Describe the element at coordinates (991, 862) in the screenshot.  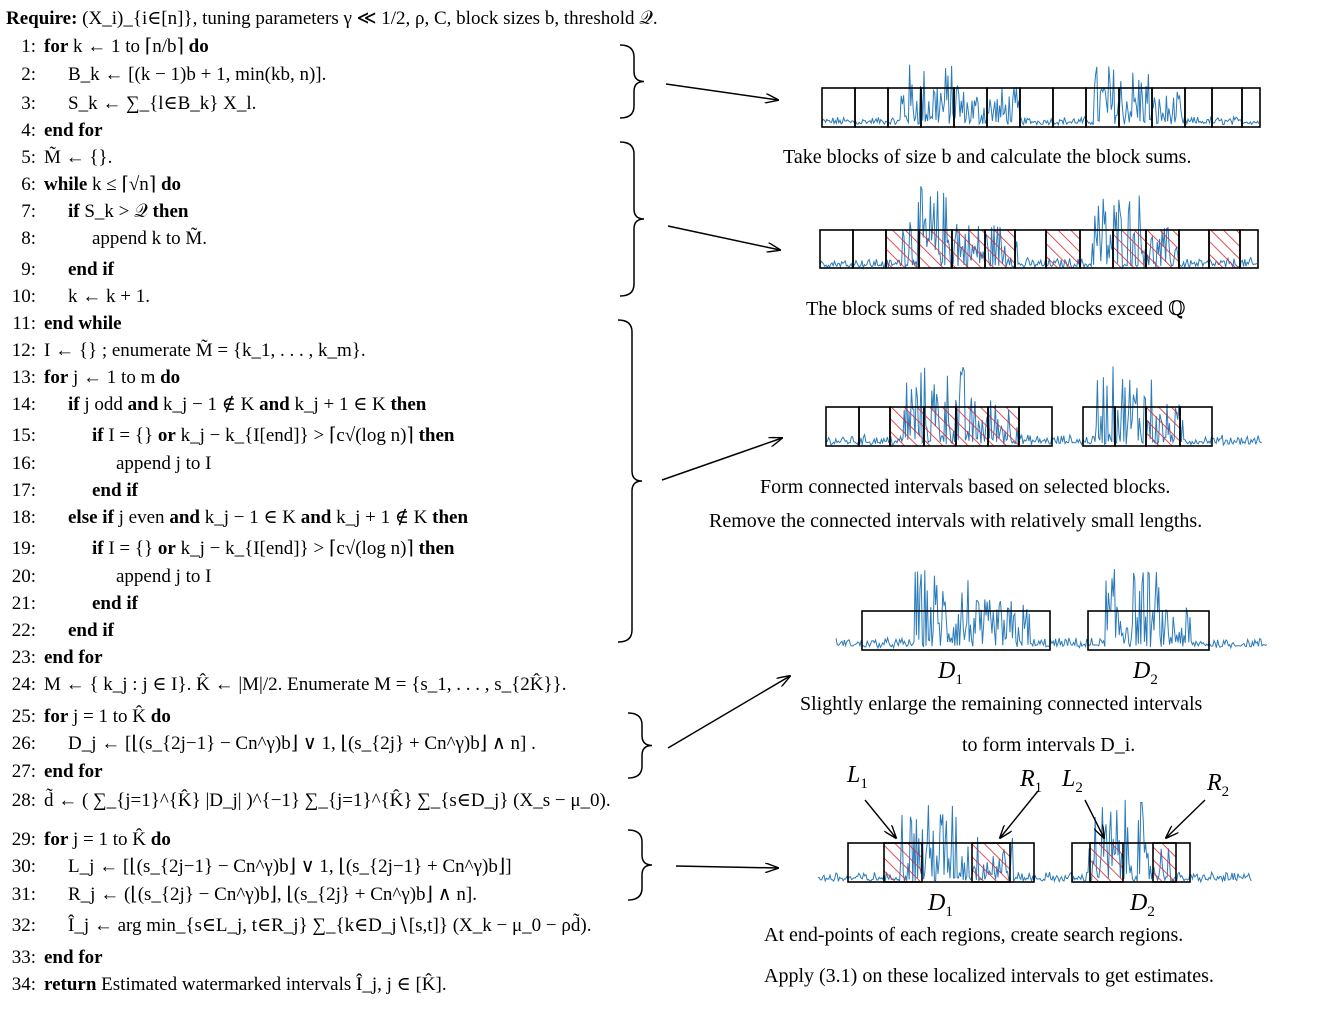
I see `search-region-R1` at that location.